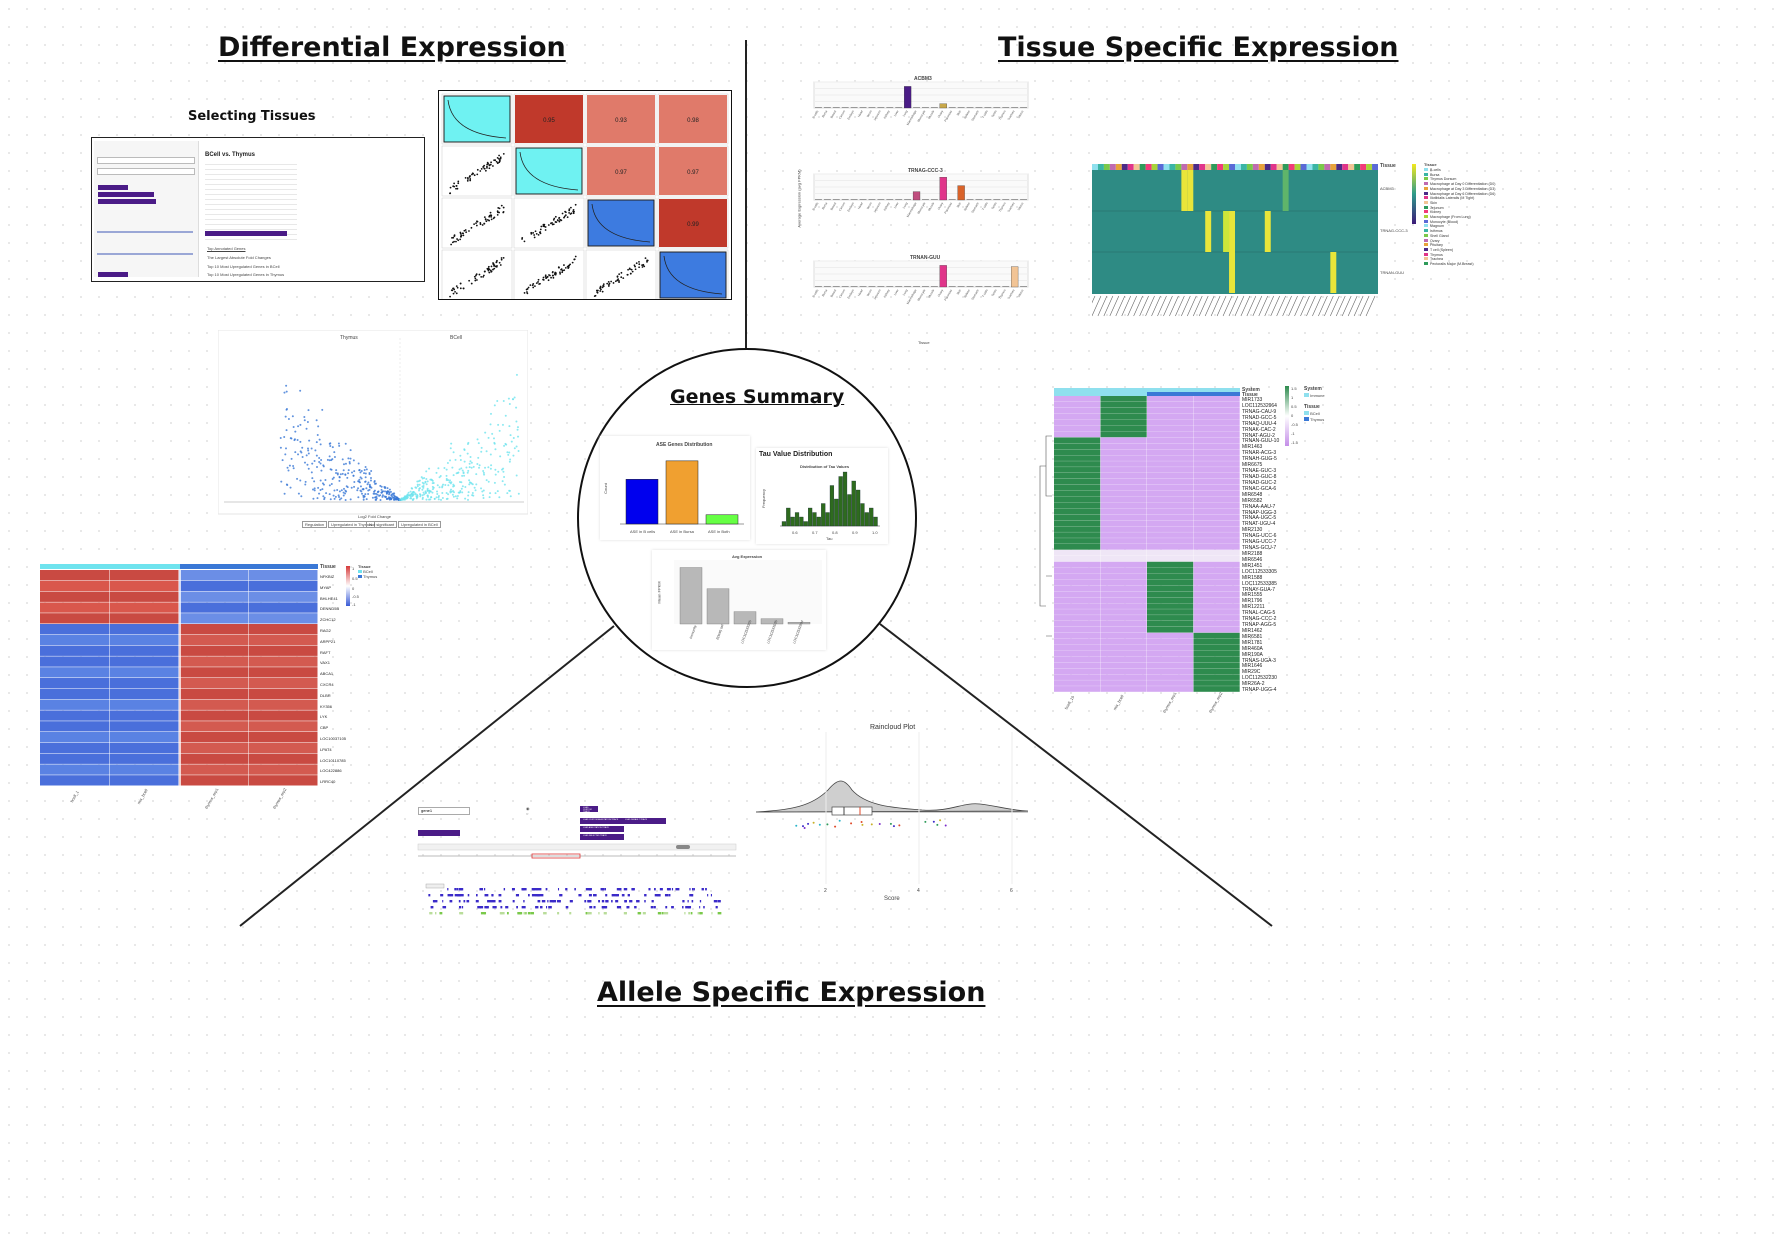  I want to click on browser-zoom-slider, so click(683, 847).